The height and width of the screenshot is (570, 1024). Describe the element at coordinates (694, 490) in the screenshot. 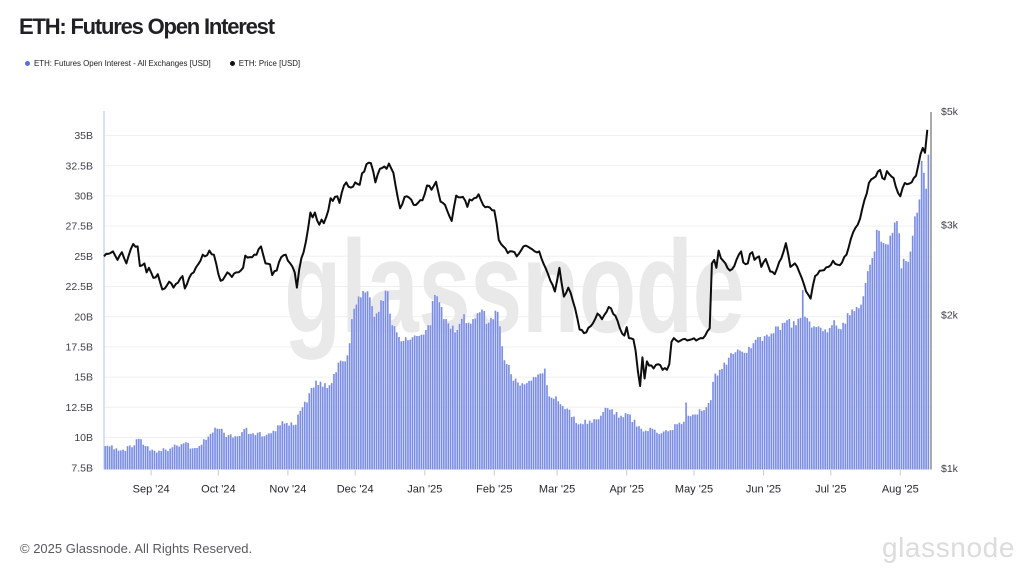

I see `svg-text: May '25` at that location.